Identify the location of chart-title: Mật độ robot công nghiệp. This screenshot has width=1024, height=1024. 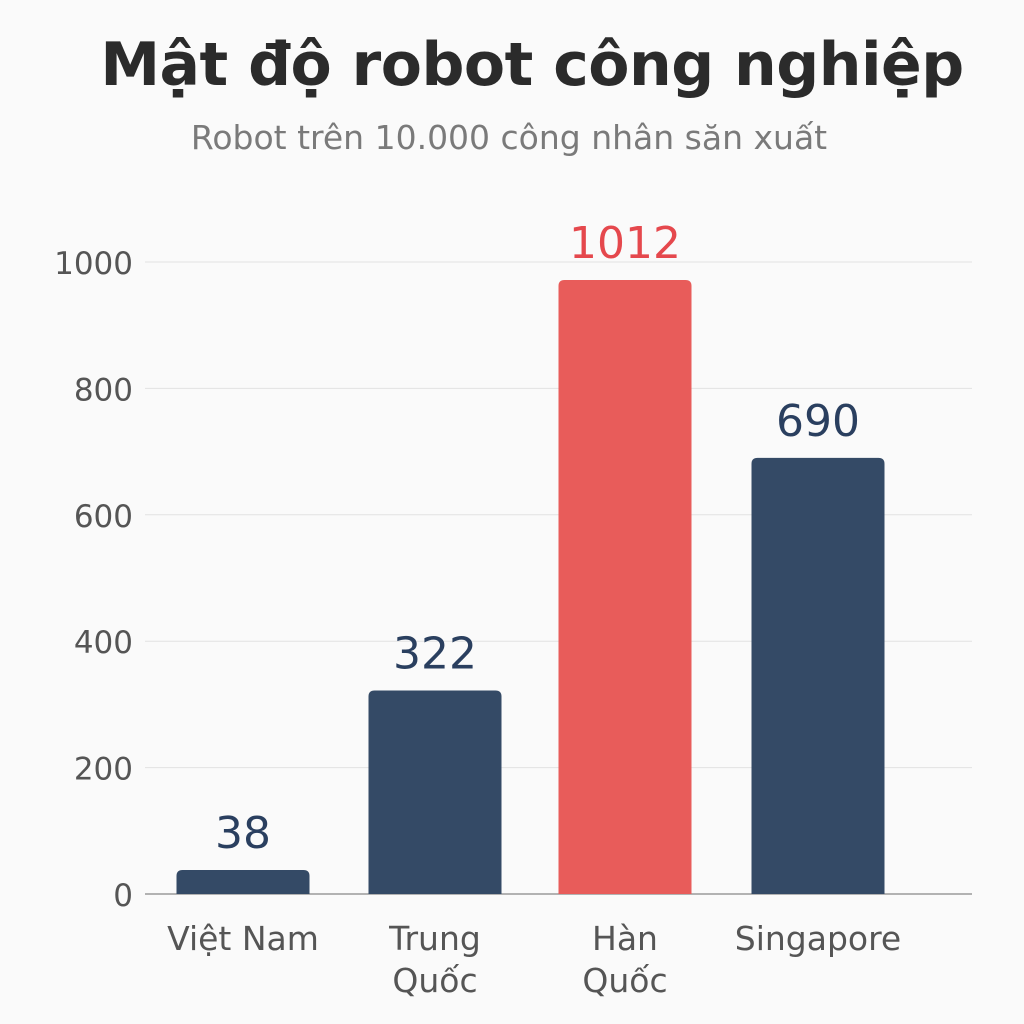
(532, 65).